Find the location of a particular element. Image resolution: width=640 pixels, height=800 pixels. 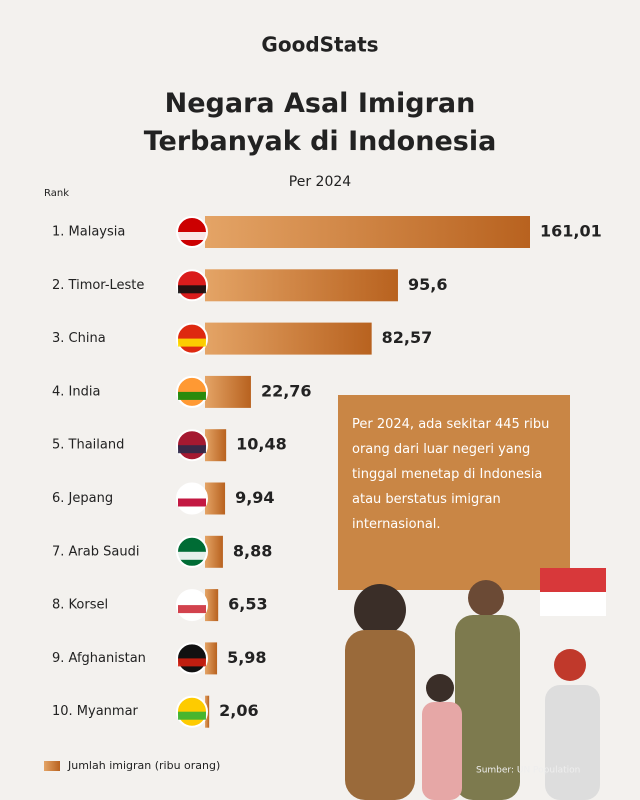

category-label: 7. Arab Saudi is located at coordinates (95, 551).